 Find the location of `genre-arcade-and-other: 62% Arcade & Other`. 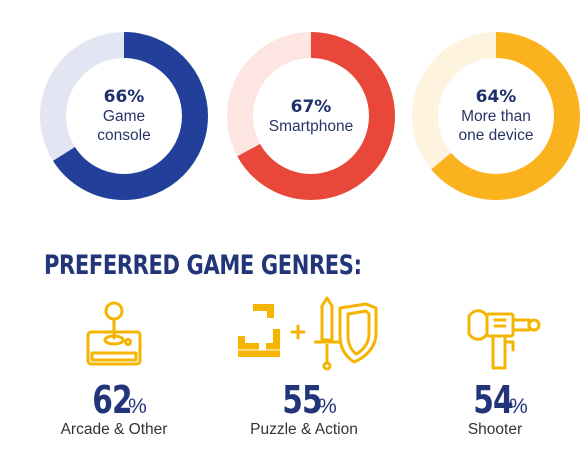

genre-arcade-and-other: 62% Arcade & Other is located at coordinates (114, 371).